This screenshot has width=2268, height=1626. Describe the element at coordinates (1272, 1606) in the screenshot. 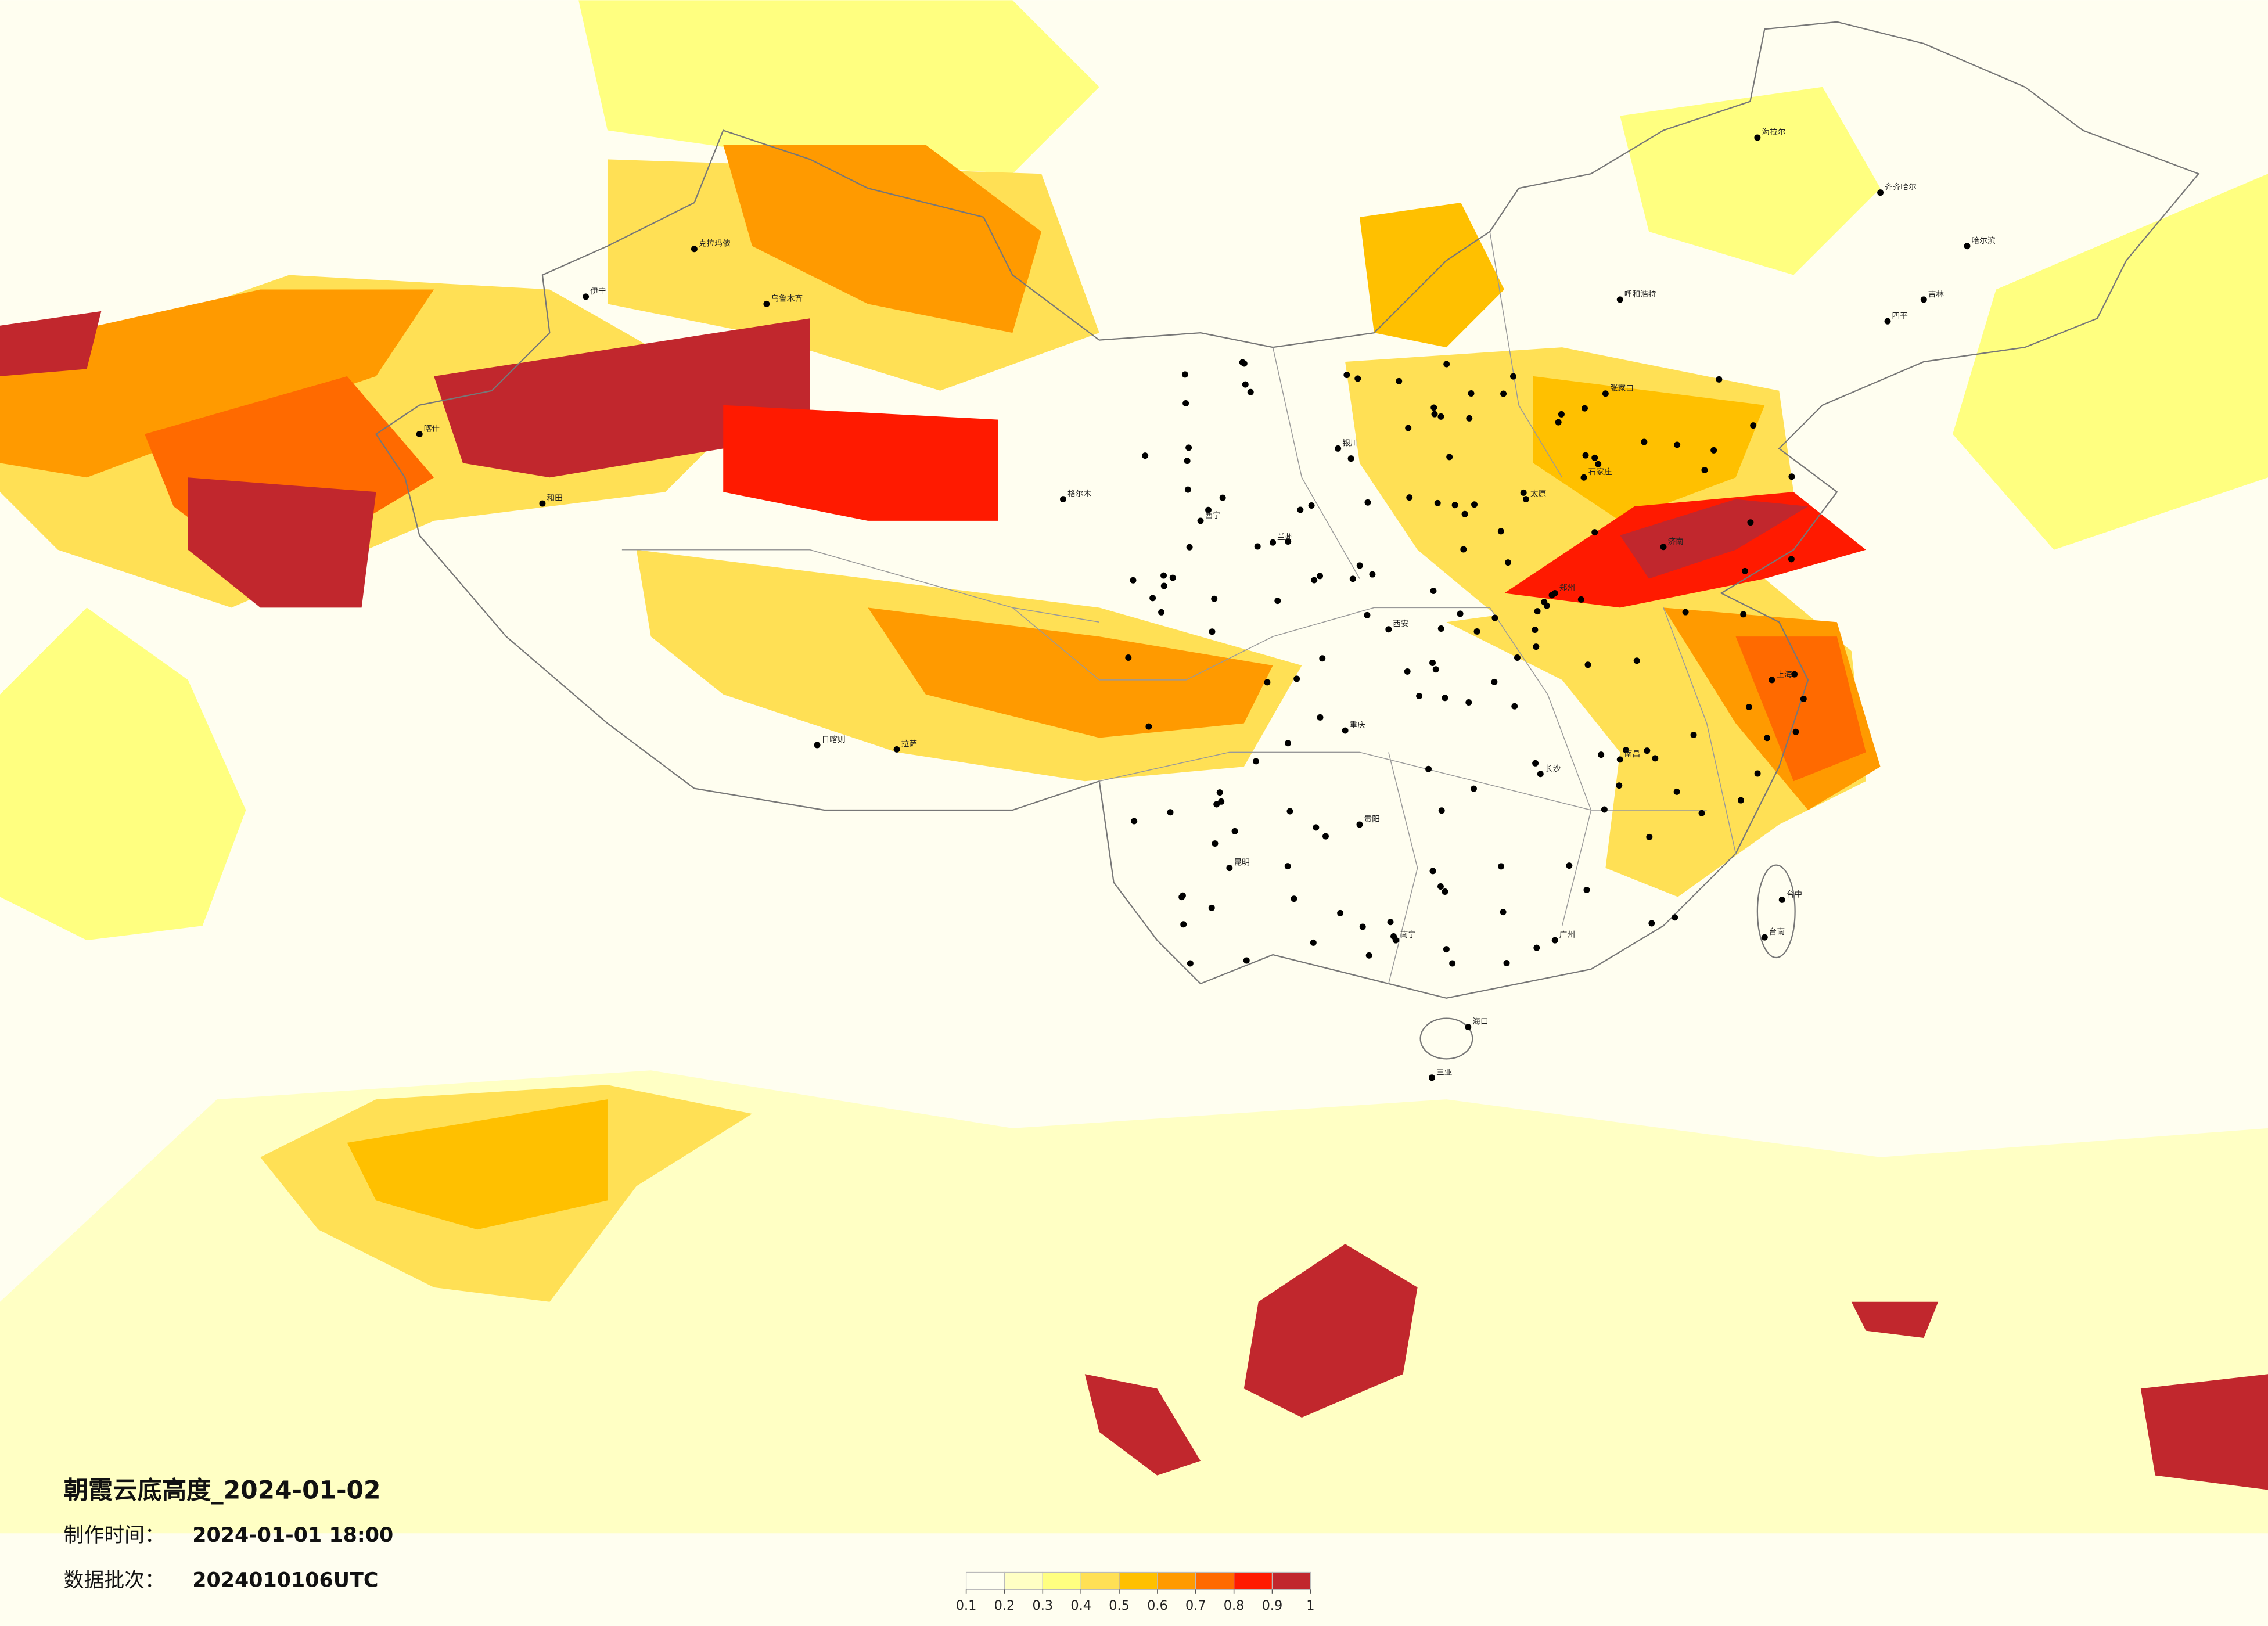

I see `legend-tick-label: 0.9` at that location.